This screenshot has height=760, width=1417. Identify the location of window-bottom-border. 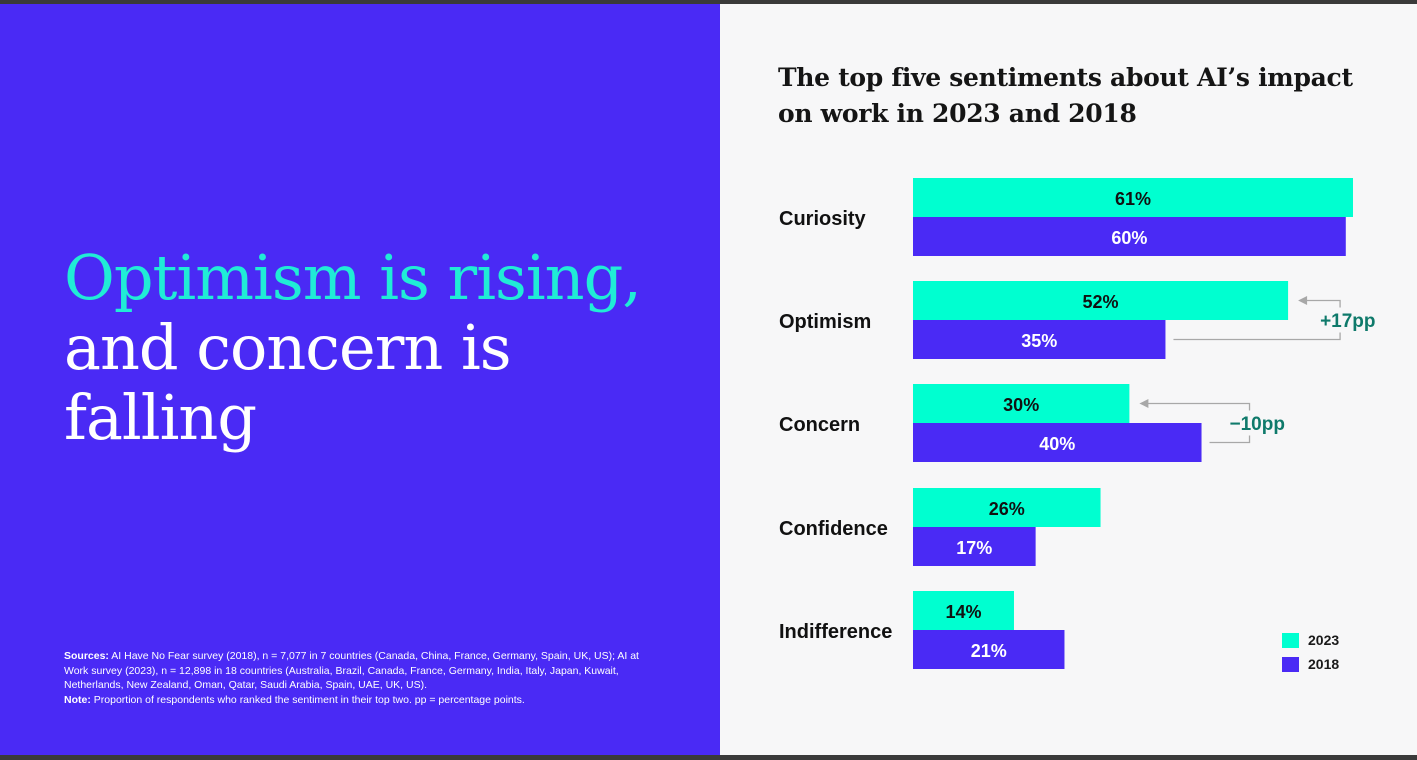
(708, 757).